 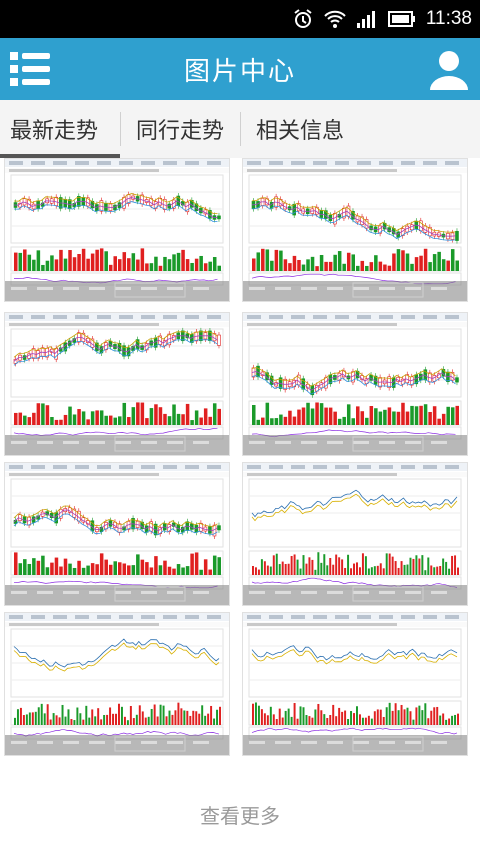 I want to click on tab-bar: 最新走势 同行走势 相关信息, so click(x=240, y=129).